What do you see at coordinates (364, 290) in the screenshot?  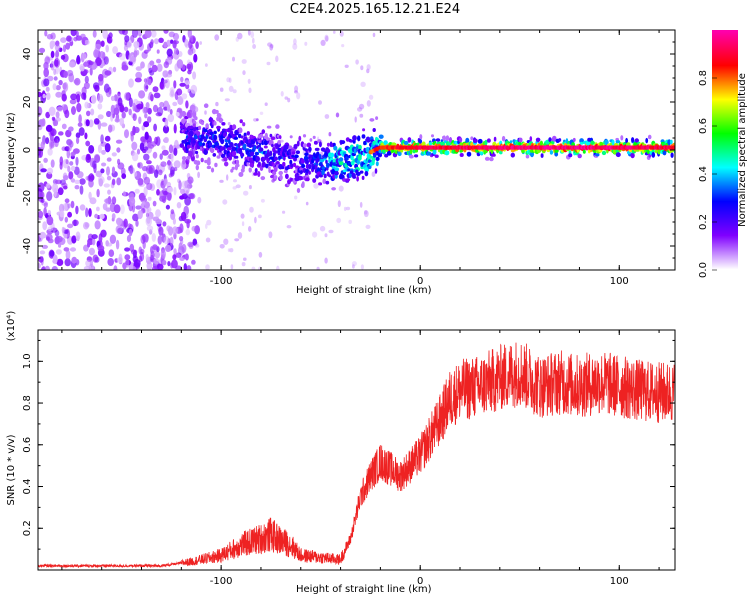 I see `top-xlabel: Height of straight line (km)` at bounding box center [364, 290].